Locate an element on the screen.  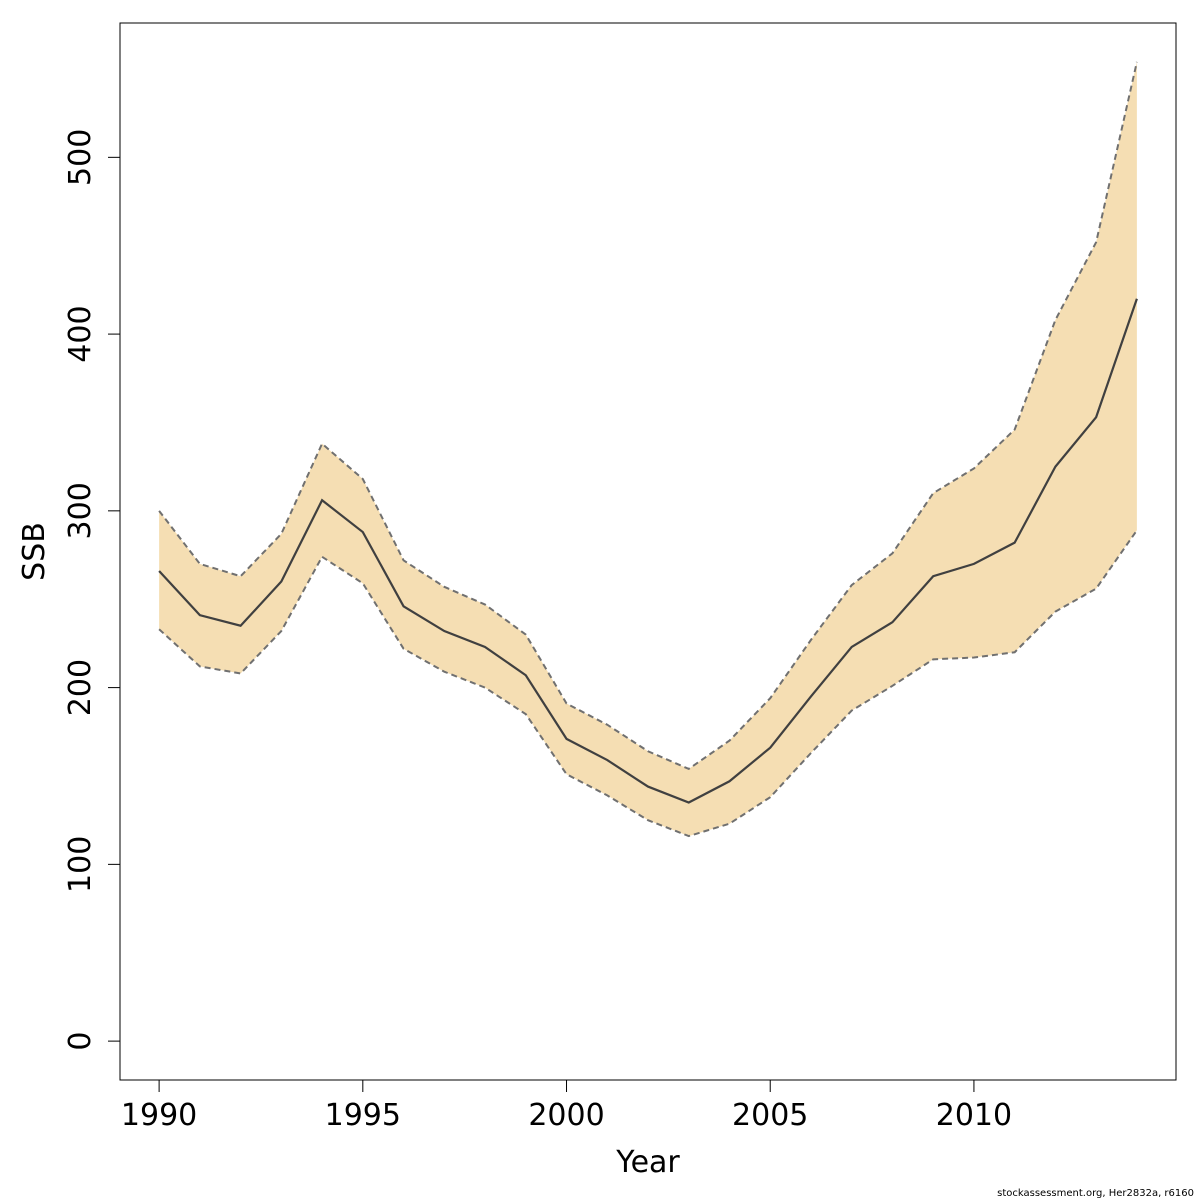
x-axis: 1990 1995 2000 2005 2010 is located at coordinates (566, 1106).